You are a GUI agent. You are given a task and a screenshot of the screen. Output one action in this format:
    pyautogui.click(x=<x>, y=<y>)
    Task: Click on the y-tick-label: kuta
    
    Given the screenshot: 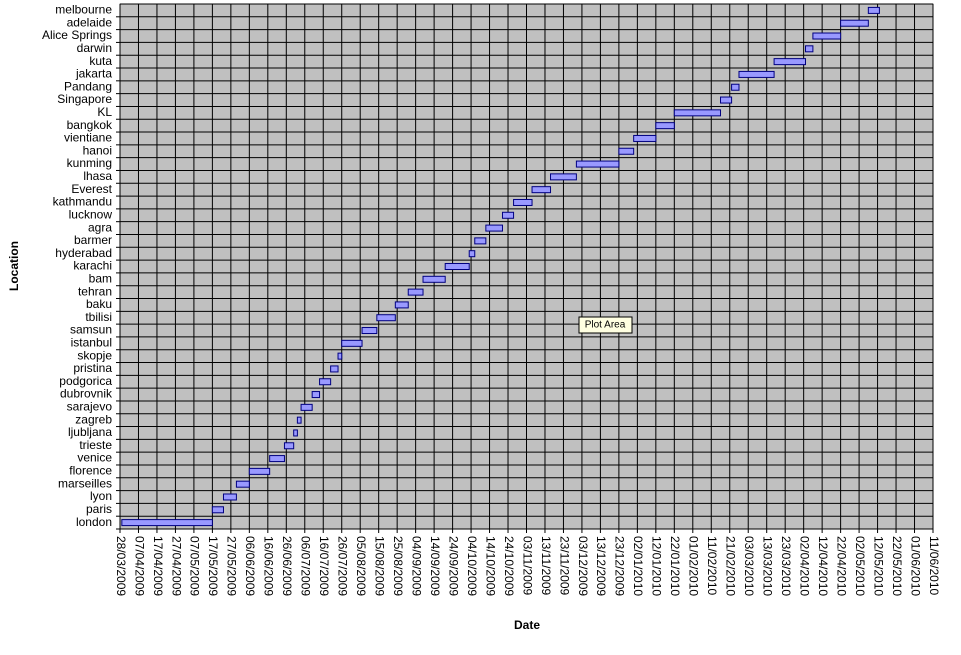 What is the action you would take?
    pyautogui.click(x=100, y=61)
    